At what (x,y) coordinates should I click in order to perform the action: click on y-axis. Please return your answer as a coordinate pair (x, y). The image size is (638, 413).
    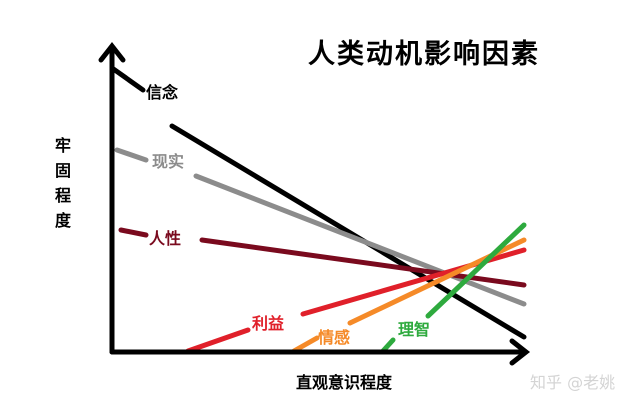
    Looking at the image, I should click on (112, 198).